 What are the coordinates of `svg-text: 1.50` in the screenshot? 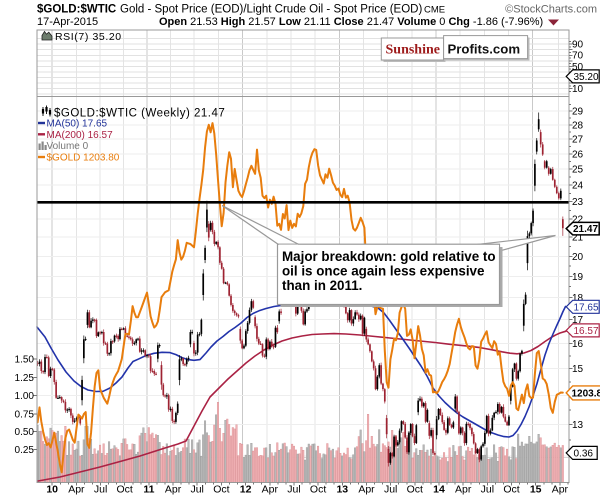 It's located at (25, 360).